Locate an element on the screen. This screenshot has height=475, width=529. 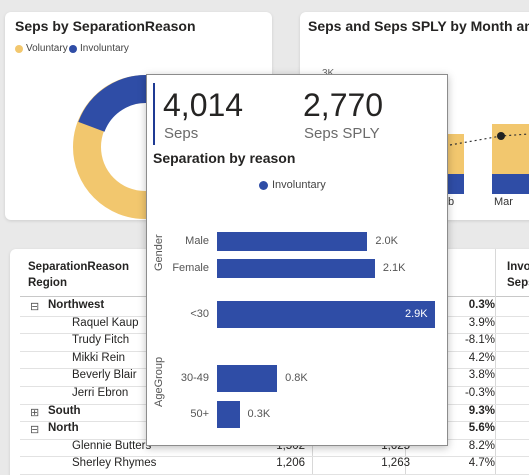
matrix-cell-percent: -8.1% is located at coordinates (479, 340).